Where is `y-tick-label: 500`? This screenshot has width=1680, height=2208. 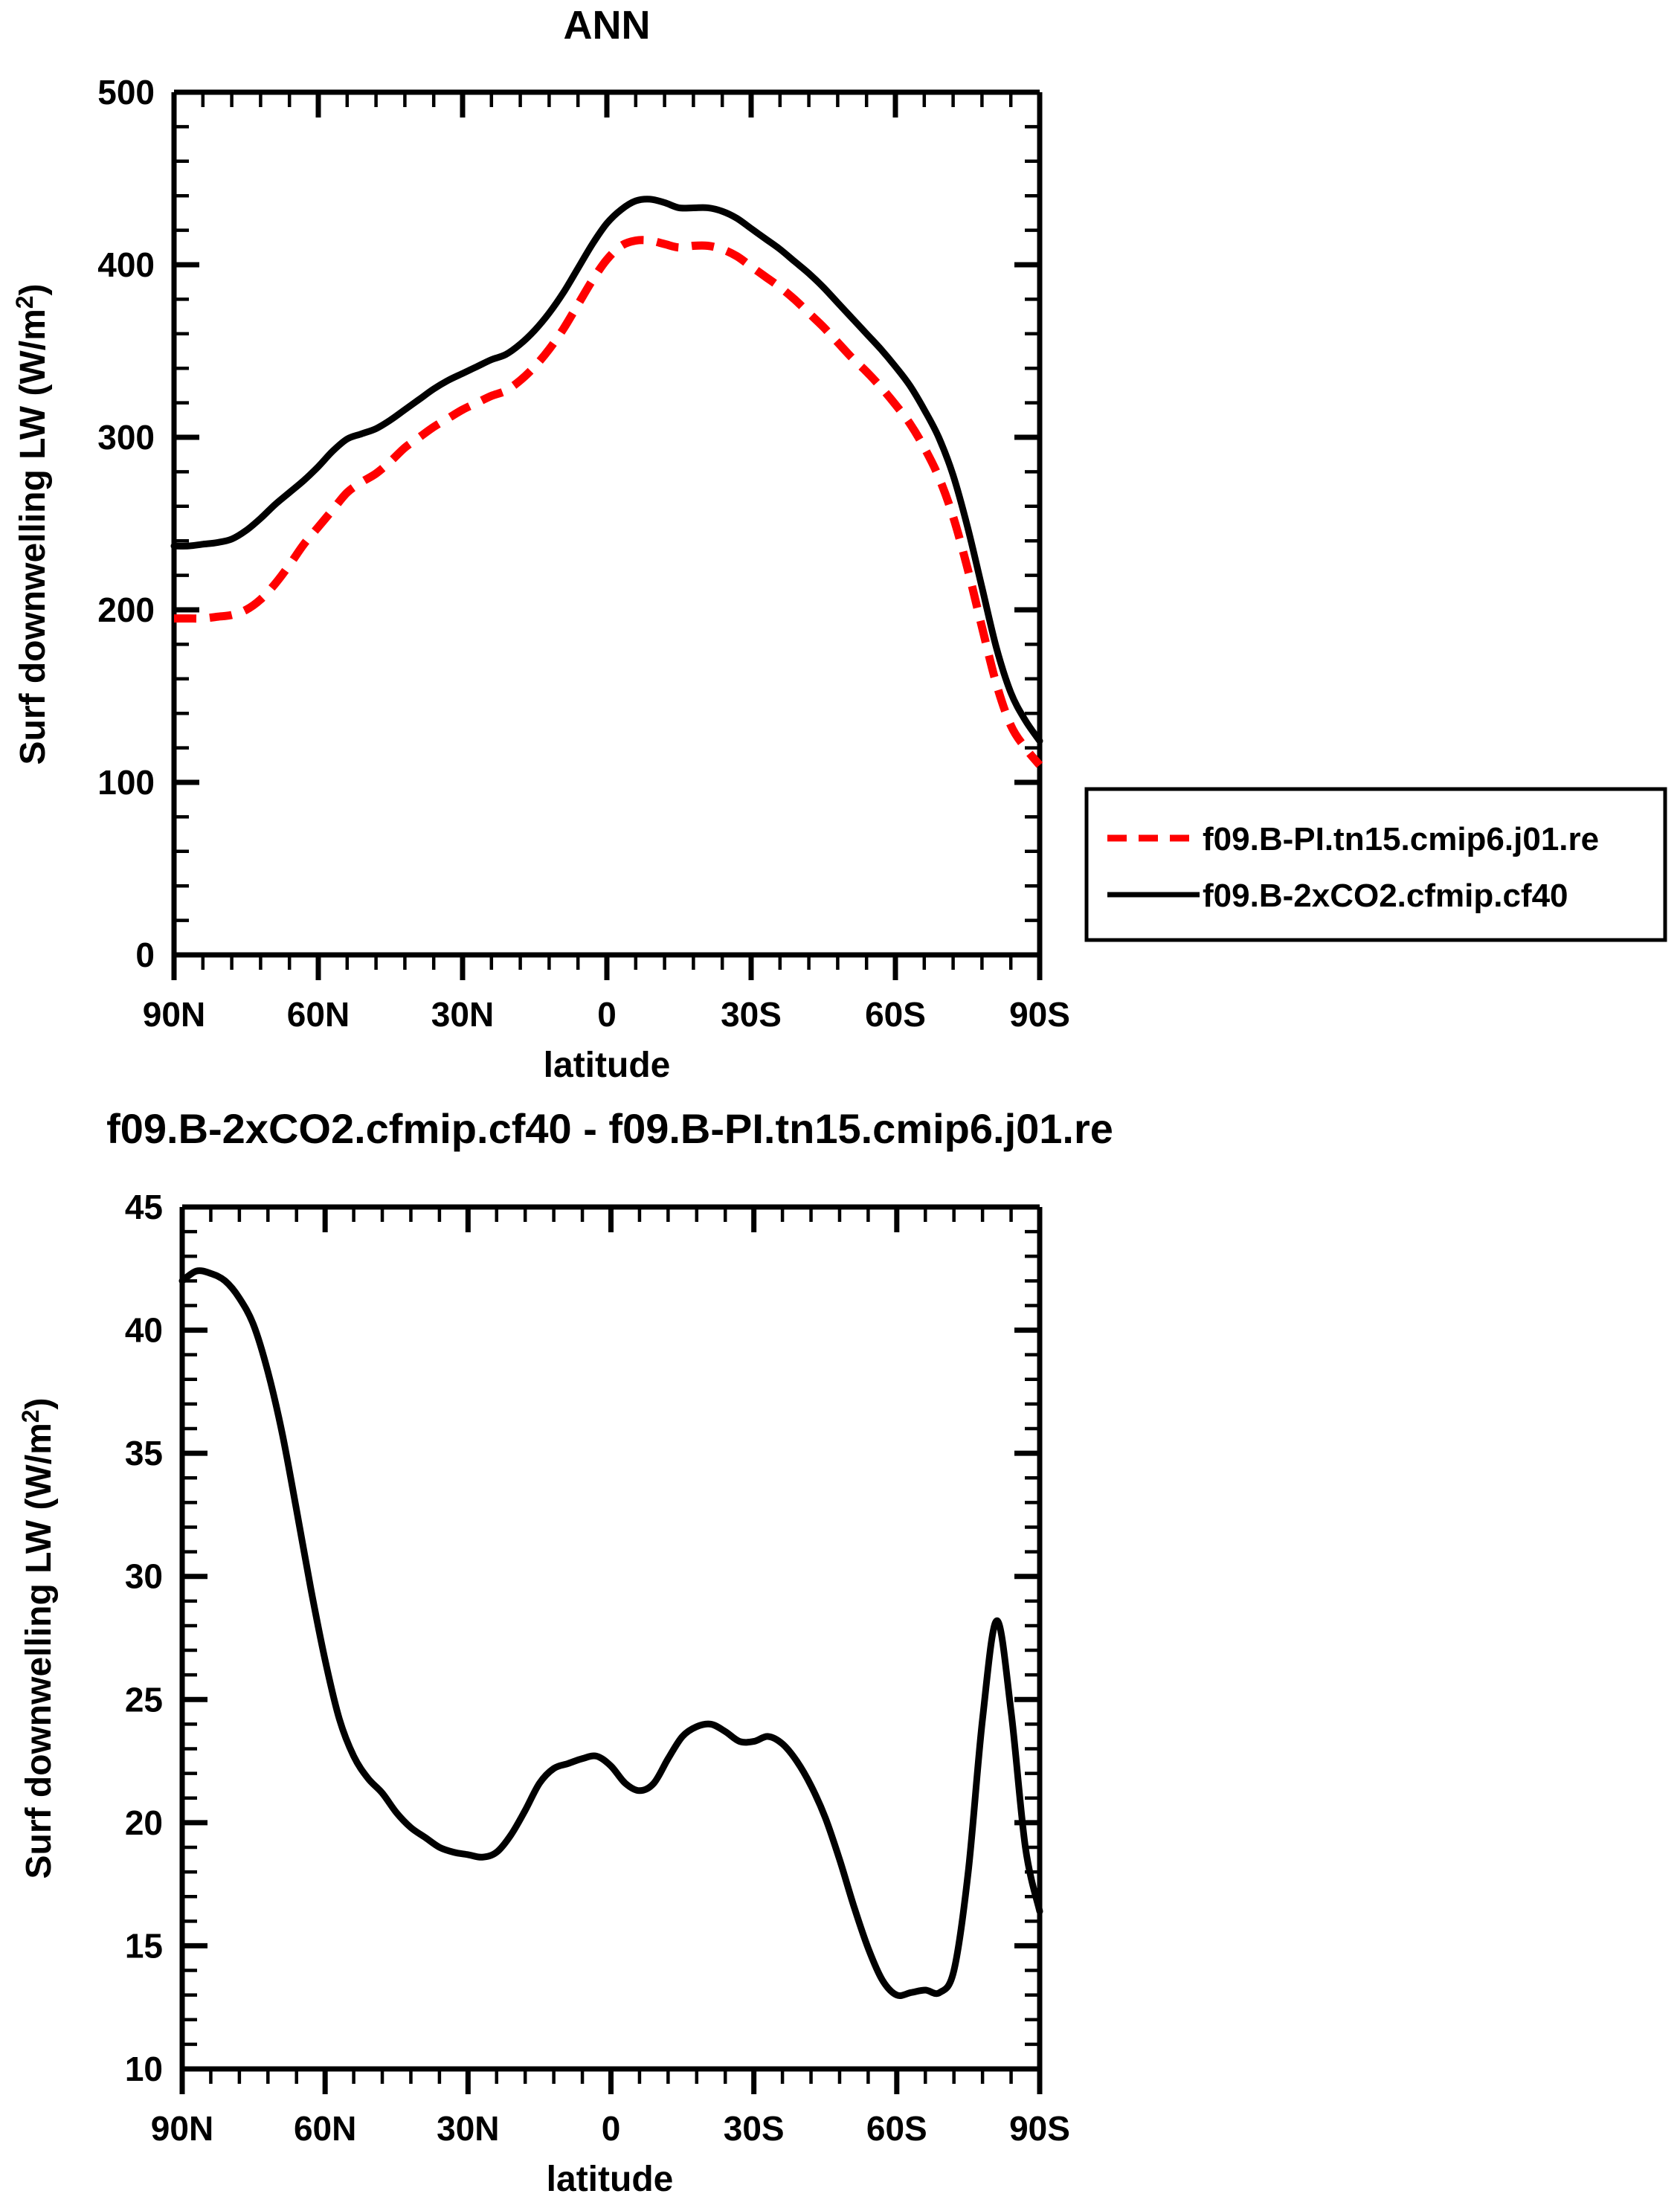 y-tick-label: 500 is located at coordinates (126, 92).